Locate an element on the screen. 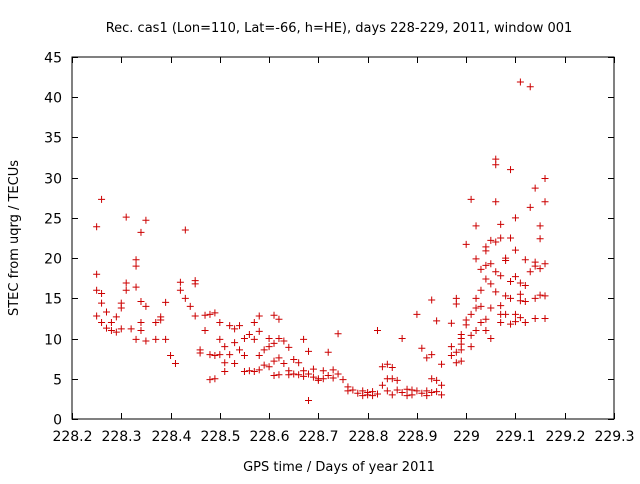  x-tick-label: 228.5 is located at coordinates (220, 437).